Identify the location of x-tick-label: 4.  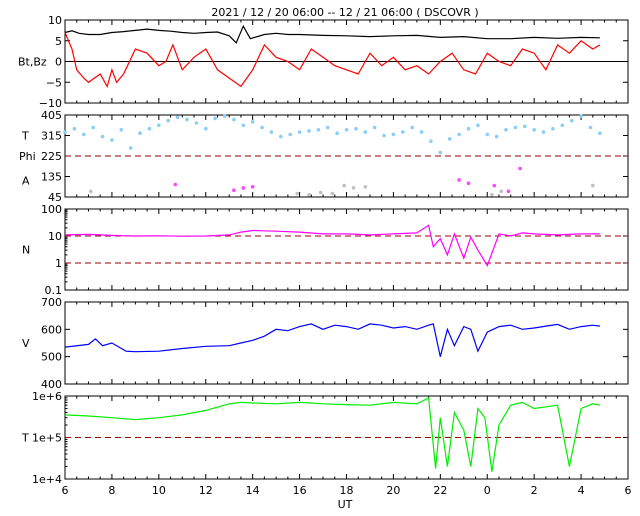
(581, 490).